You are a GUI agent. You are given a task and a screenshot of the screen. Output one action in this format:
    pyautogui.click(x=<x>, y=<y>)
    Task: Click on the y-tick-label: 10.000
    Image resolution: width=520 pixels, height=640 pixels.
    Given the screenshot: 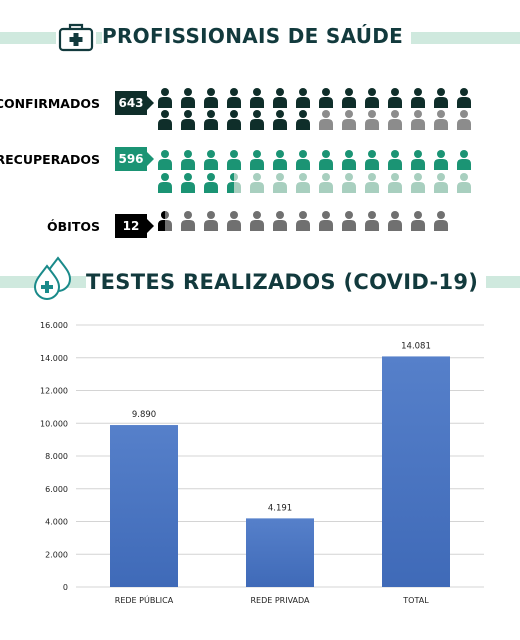 What is the action you would take?
    pyautogui.click(x=54, y=423)
    